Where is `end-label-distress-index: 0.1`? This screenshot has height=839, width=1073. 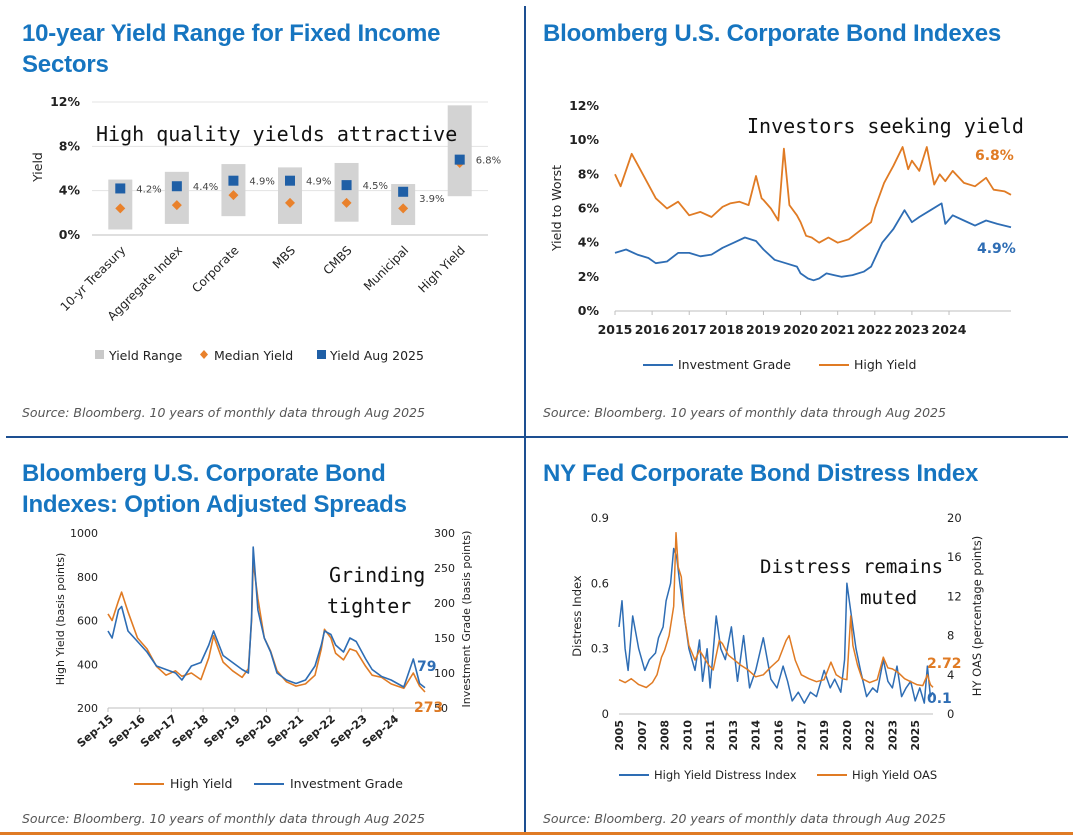
end-label-distress-index: 0.1 is located at coordinates (939, 699).